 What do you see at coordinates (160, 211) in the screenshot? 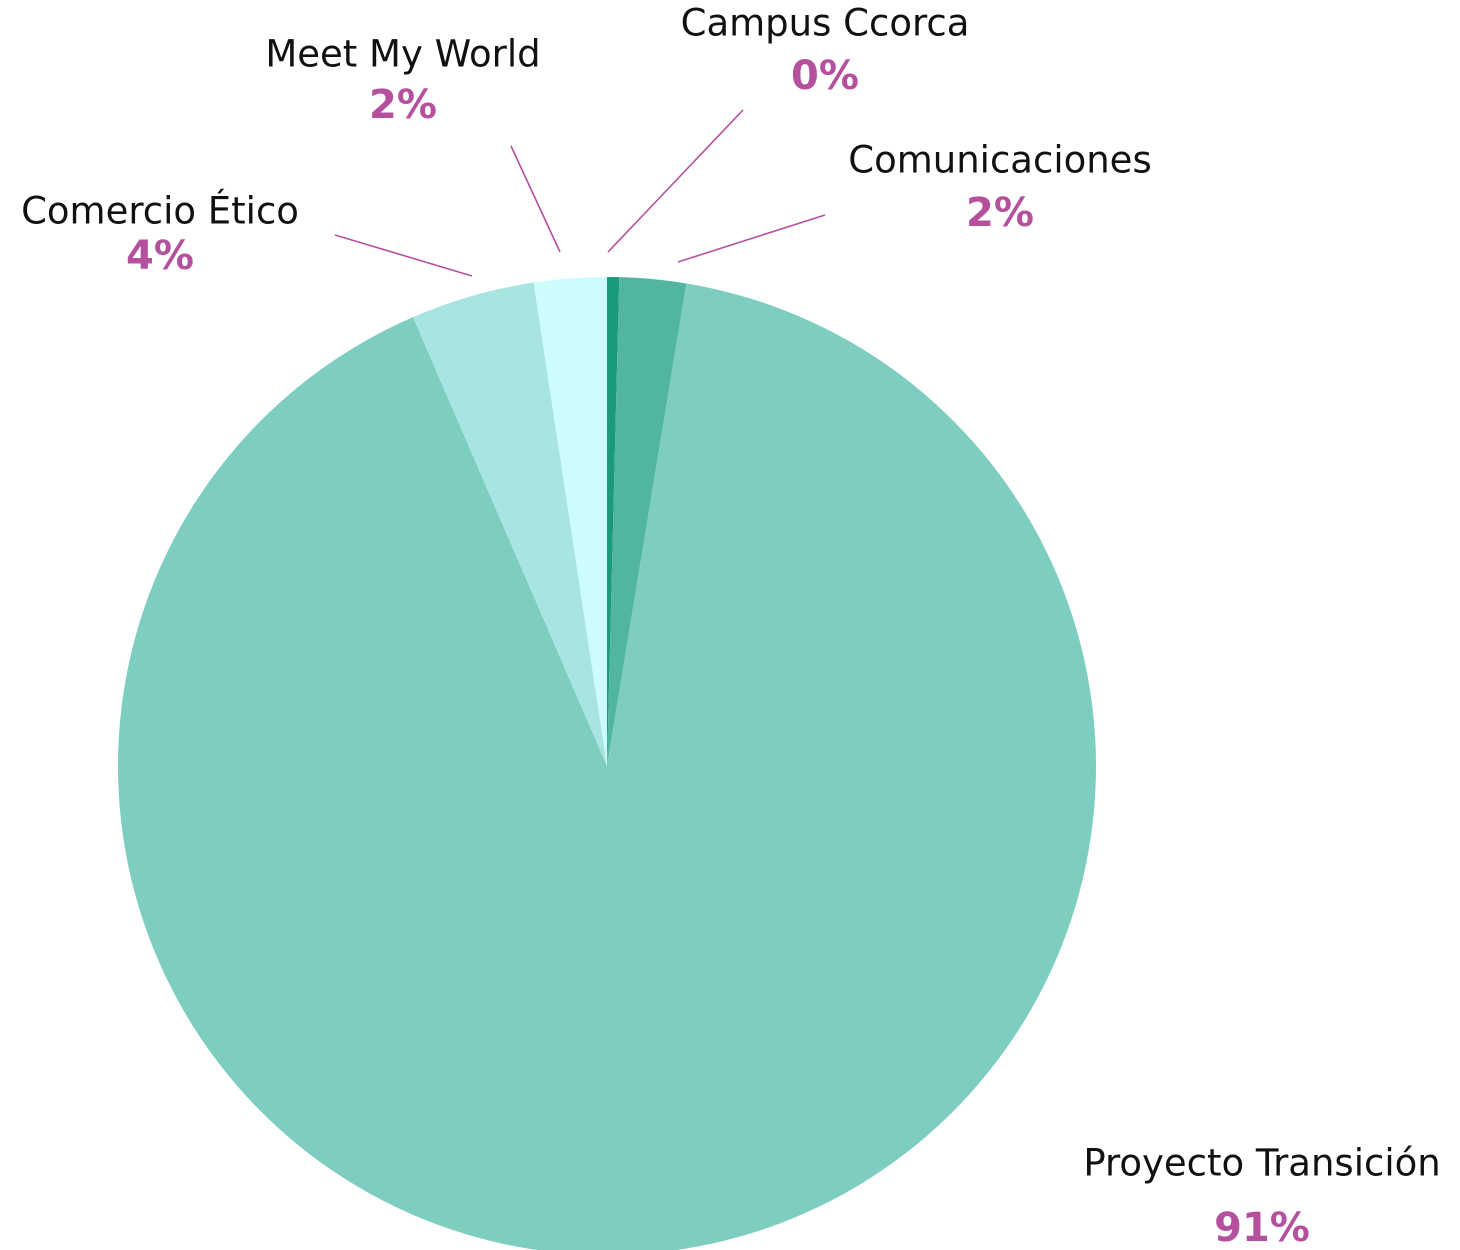
I see `slice-label: Comercio Ético` at bounding box center [160, 211].